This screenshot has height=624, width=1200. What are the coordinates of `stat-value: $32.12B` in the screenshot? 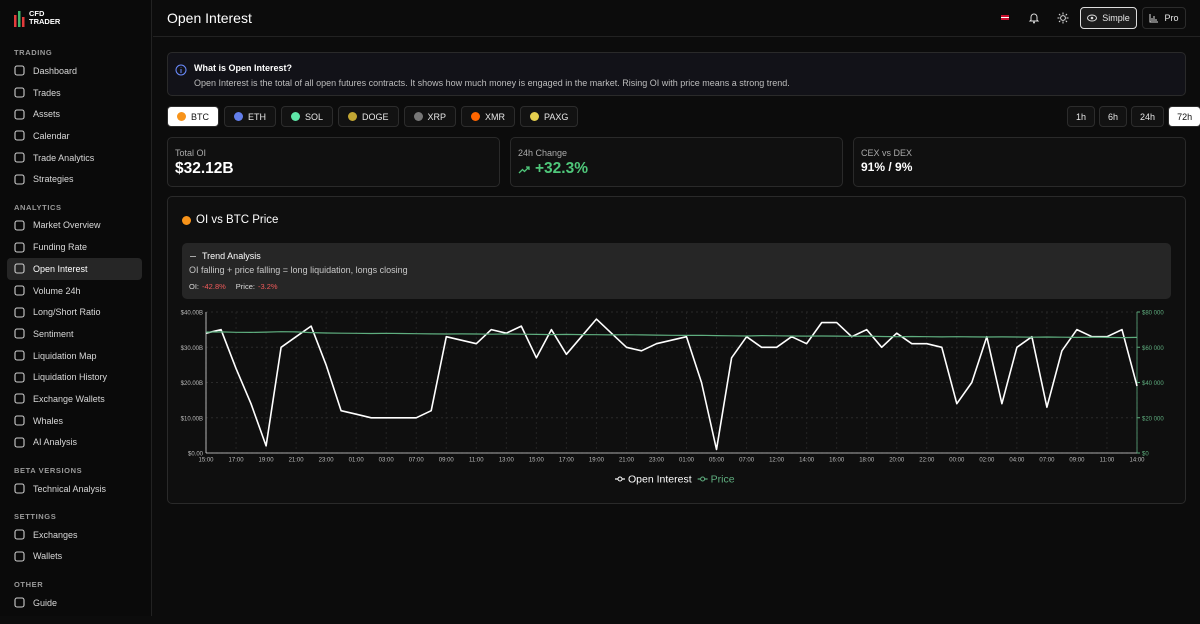 It's located at (204, 168).